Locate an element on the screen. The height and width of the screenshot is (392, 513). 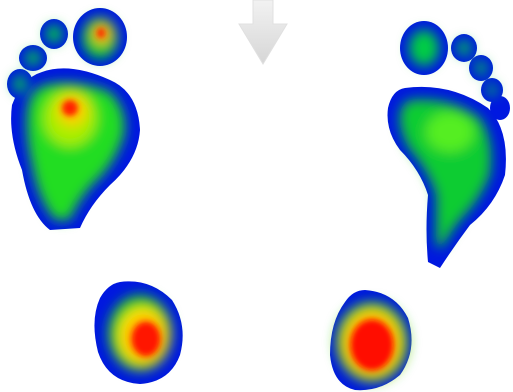
left-foot is located at coordinates (73, 119).